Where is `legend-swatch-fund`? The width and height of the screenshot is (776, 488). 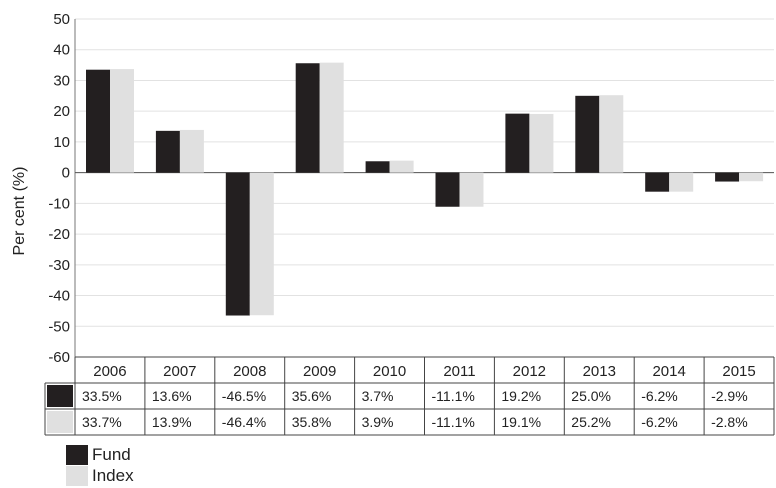
legend-swatch-fund is located at coordinates (77, 454).